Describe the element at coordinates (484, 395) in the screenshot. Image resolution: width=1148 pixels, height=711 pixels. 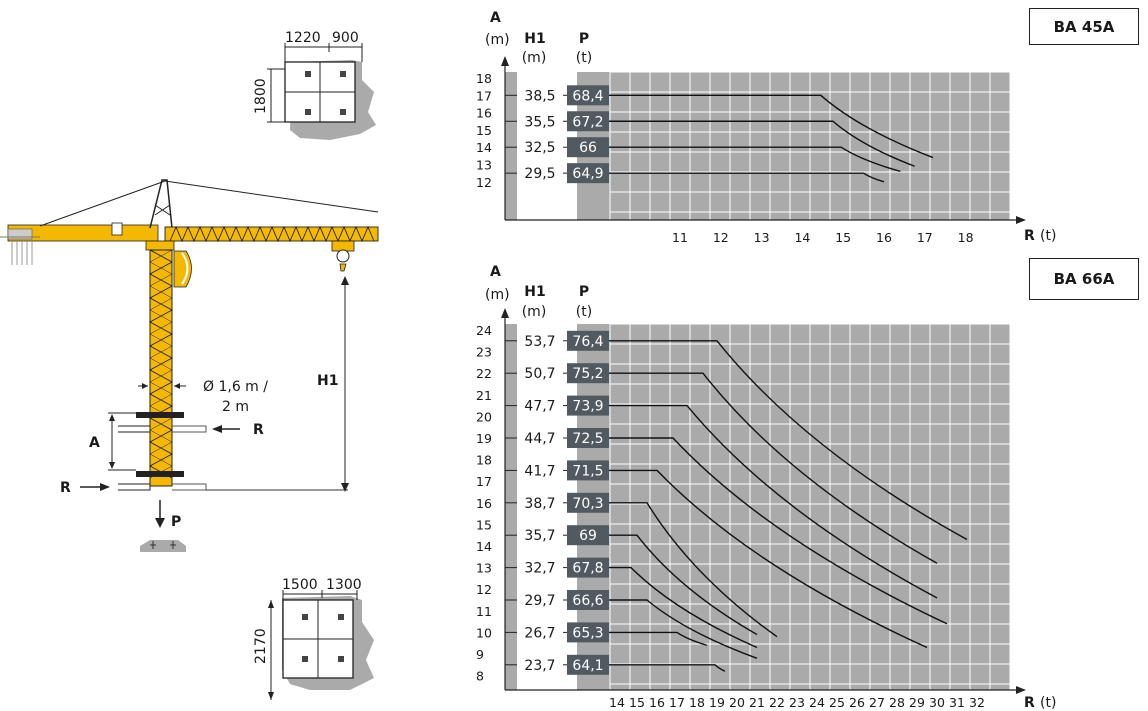
I see `y-tick-label: 21` at that location.